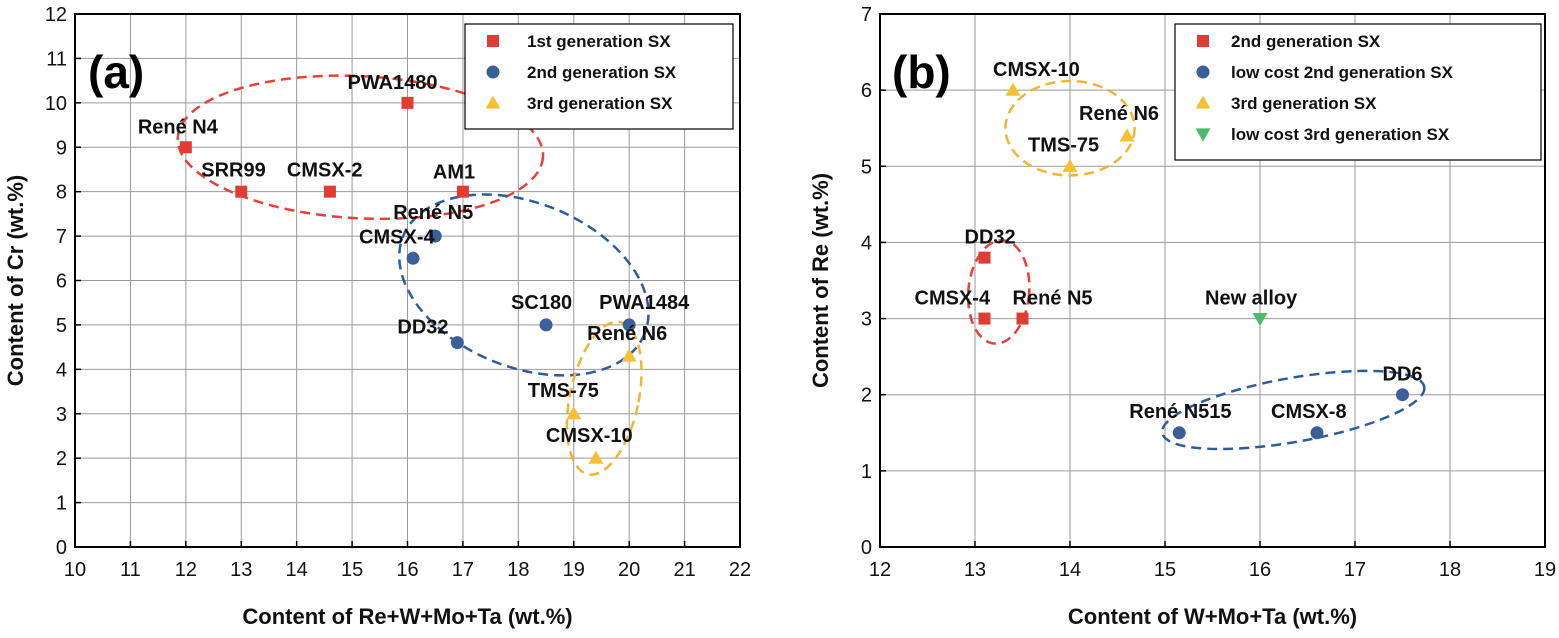  Describe the element at coordinates (61, 504) in the screenshot. I see `y-tick-label: 1` at that location.